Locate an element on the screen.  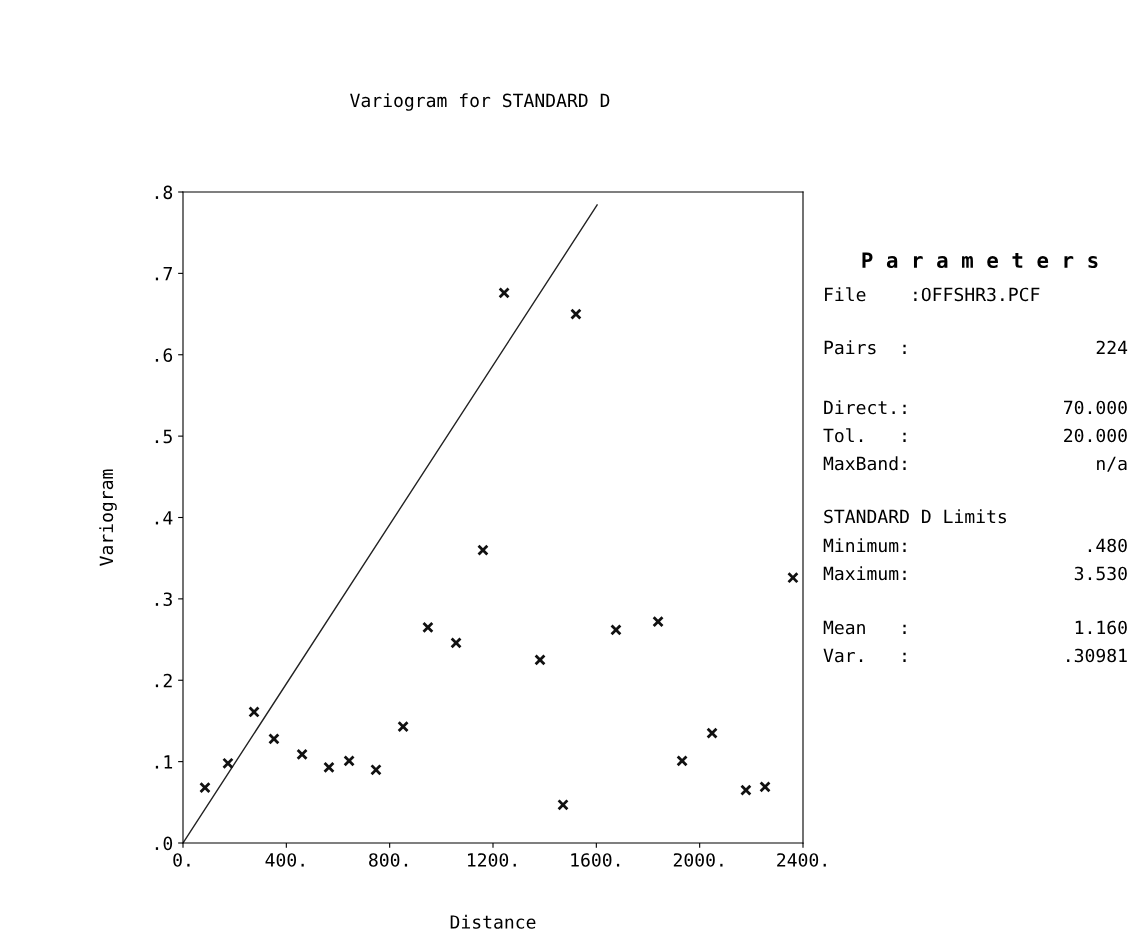
text: 1.160 is located at coordinates (1101, 627).